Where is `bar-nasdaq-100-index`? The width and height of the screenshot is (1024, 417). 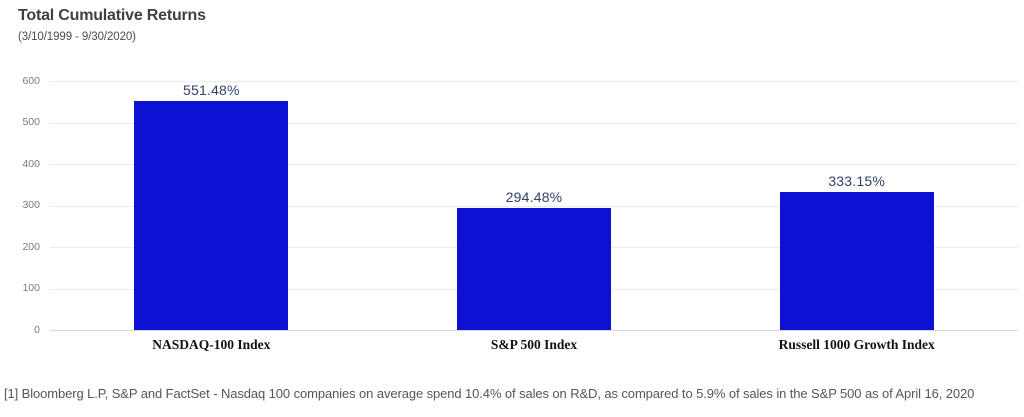 bar-nasdaq-100-index is located at coordinates (211, 215).